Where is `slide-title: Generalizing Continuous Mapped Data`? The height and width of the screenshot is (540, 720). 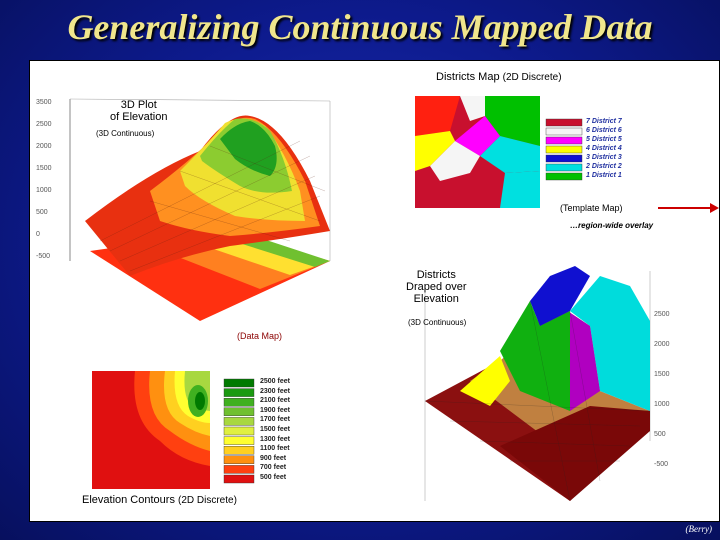 slide-title: Generalizing Continuous Mapped Data is located at coordinates (360, 27).